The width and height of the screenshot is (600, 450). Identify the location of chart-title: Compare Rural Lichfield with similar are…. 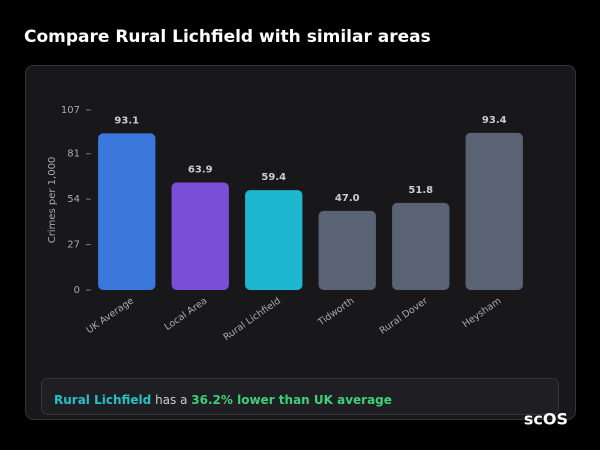
(227, 37).